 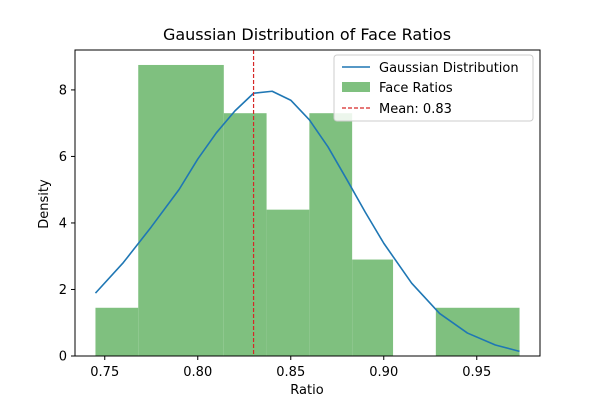 What do you see at coordinates (63, 223) in the screenshot?
I see `y-tick-label: 4` at bounding box center [63, 223].